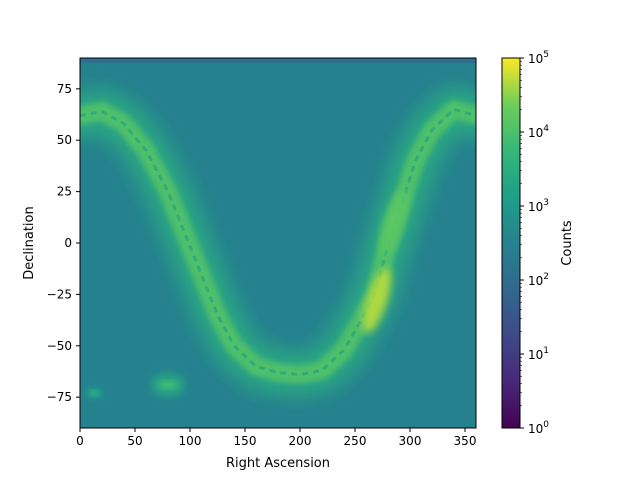 Image resolution: width=640 pixels, height=480 pixels. What do you see at coordinates (278, 463) in the screenshot?
I see `x-axis-label: Right Ascension` at bounding box center [278, 463].